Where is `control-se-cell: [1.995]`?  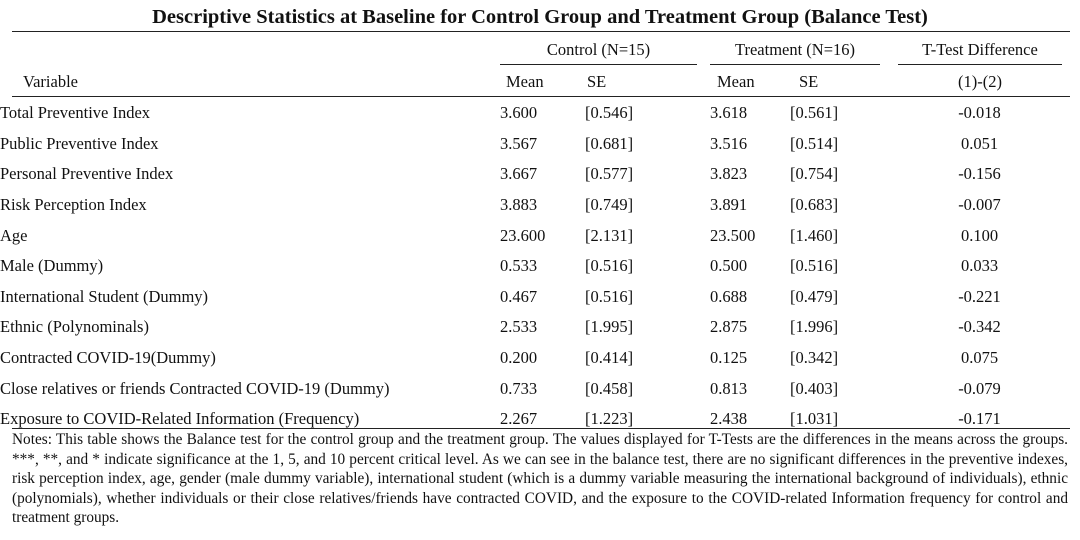 control-se-cell: [1.995] is located at coordinates (609, 327).